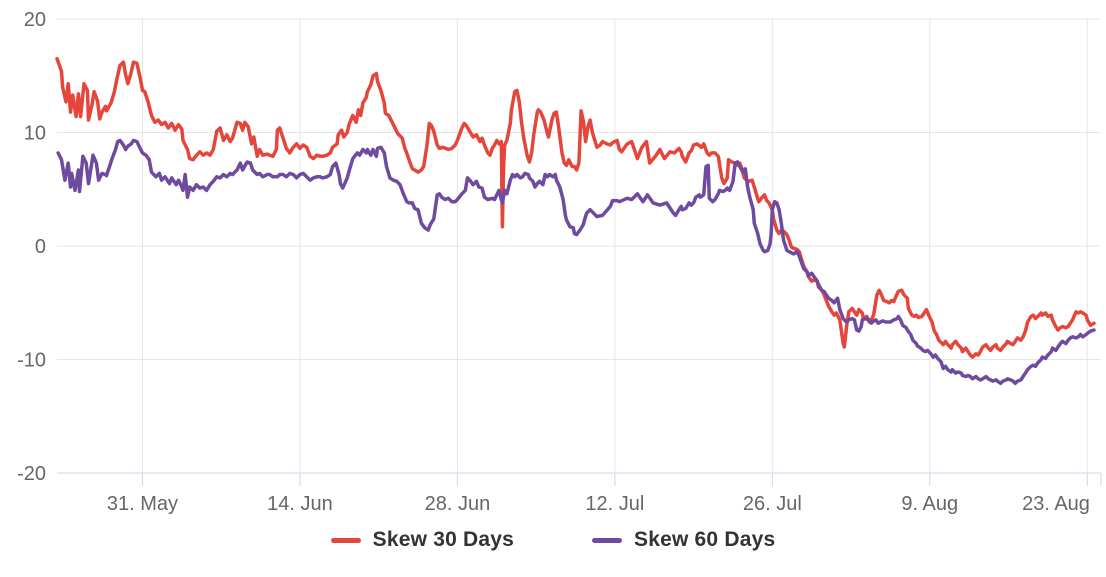 The image size is (1106, 577). I want to click on x-axis-tick-label: 31. May, so click(142, 504).